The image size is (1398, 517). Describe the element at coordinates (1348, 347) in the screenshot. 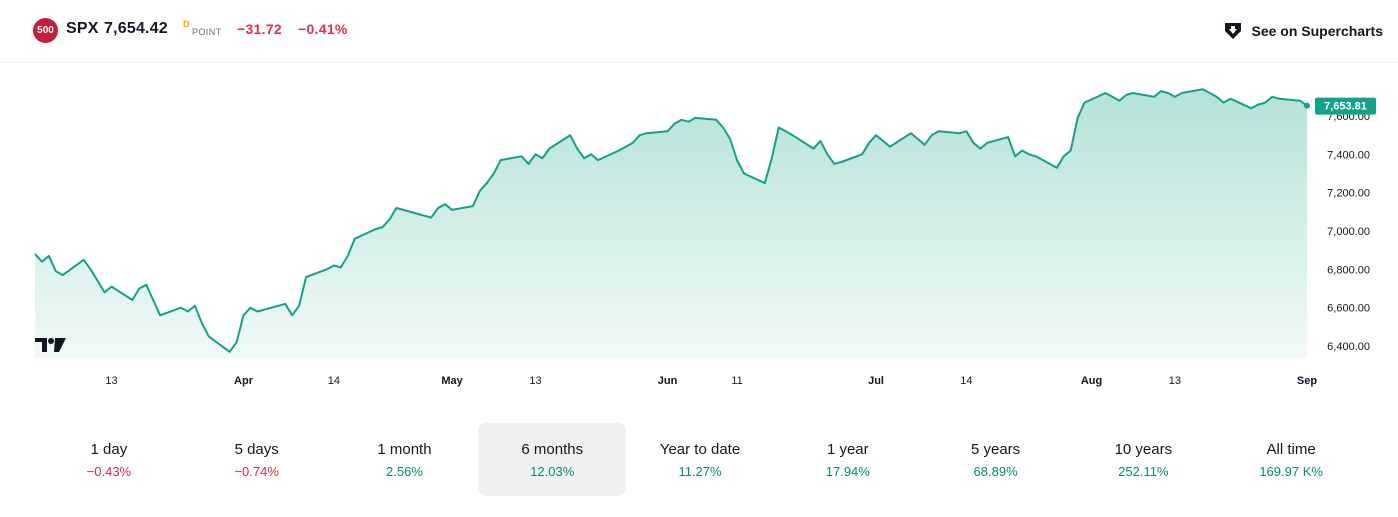

I see `y-tick-label: 6,400.00` at that location.